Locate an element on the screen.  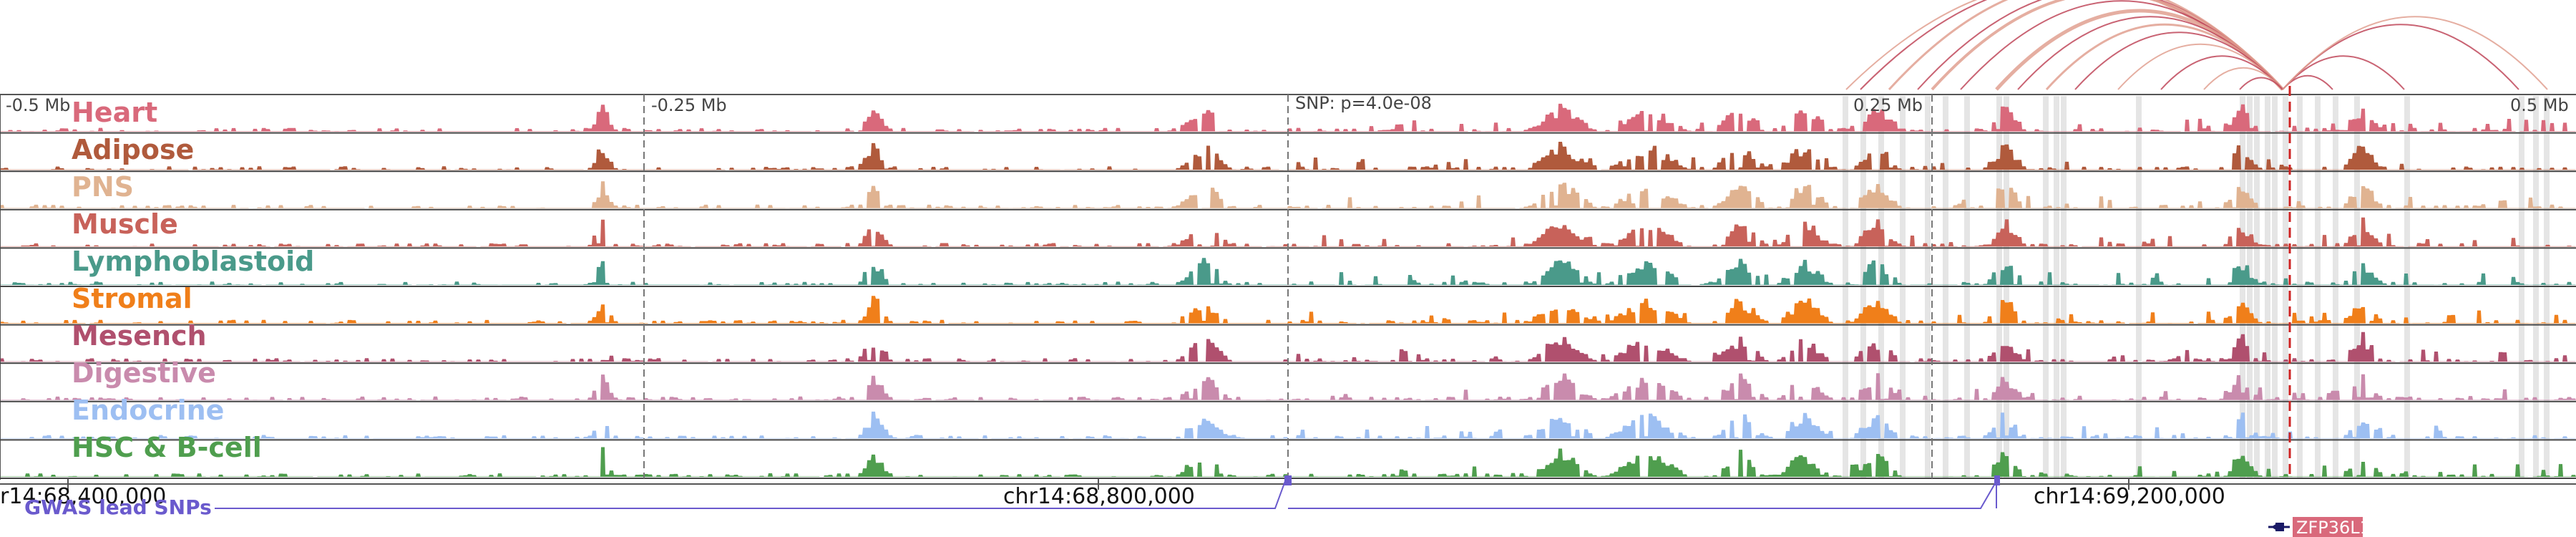
gene-annotation: ZFP36L1 is located at coordinates (2319, 527).